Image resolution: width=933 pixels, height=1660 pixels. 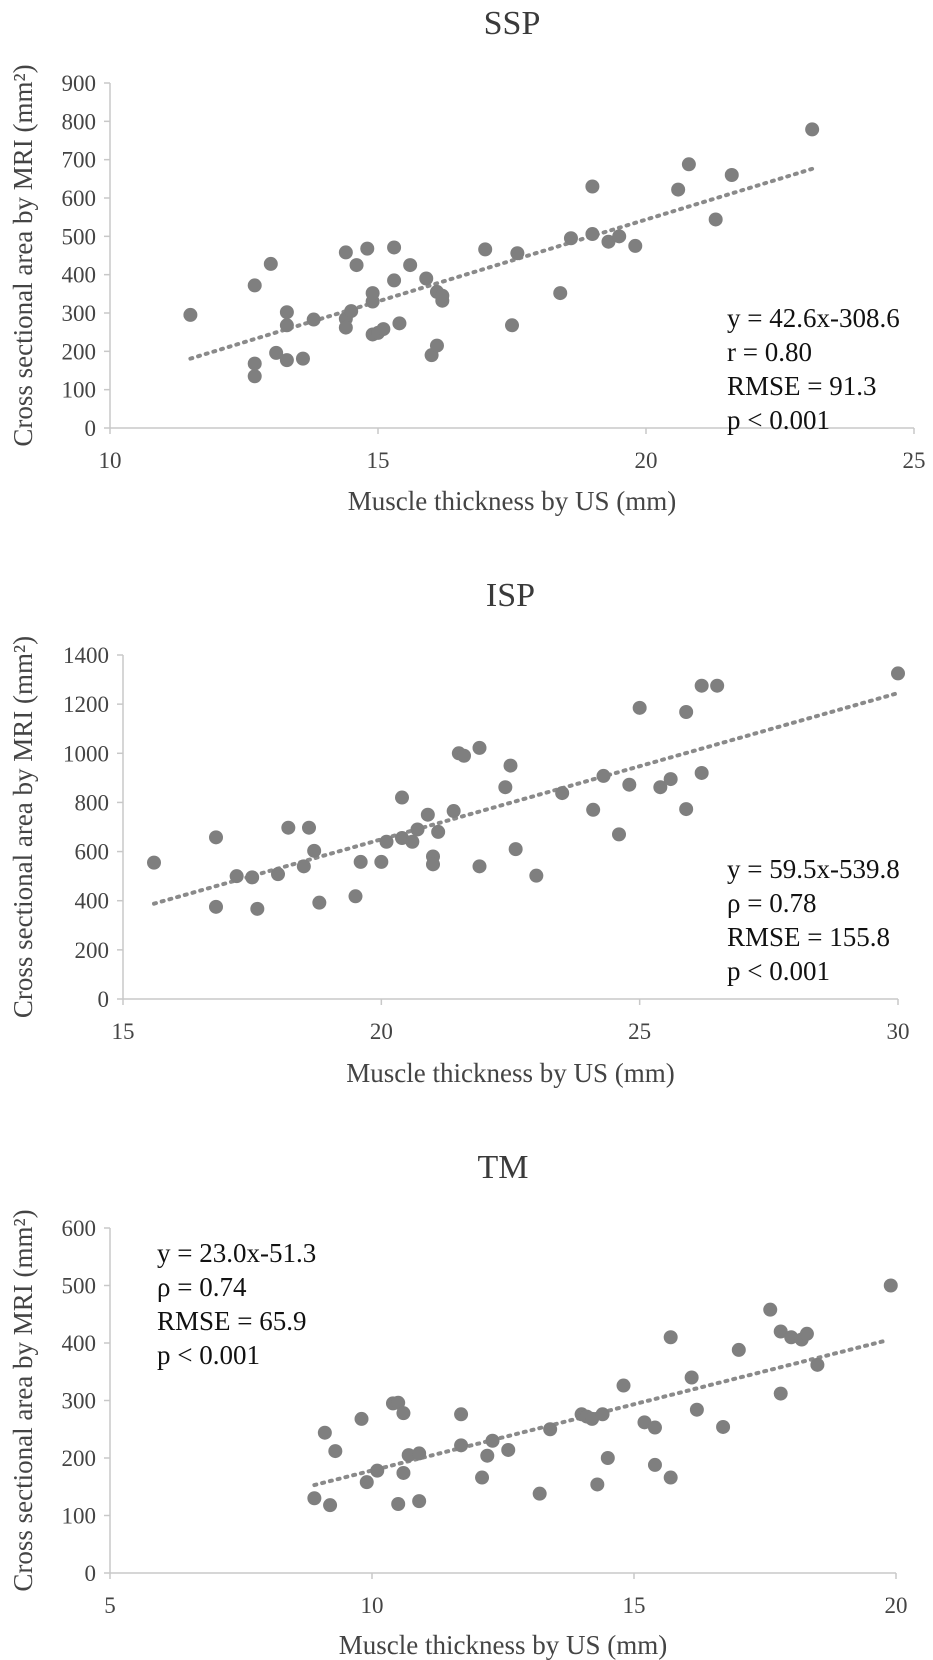 I want to click on chart-title: TM, so click(x=503, y=1167).